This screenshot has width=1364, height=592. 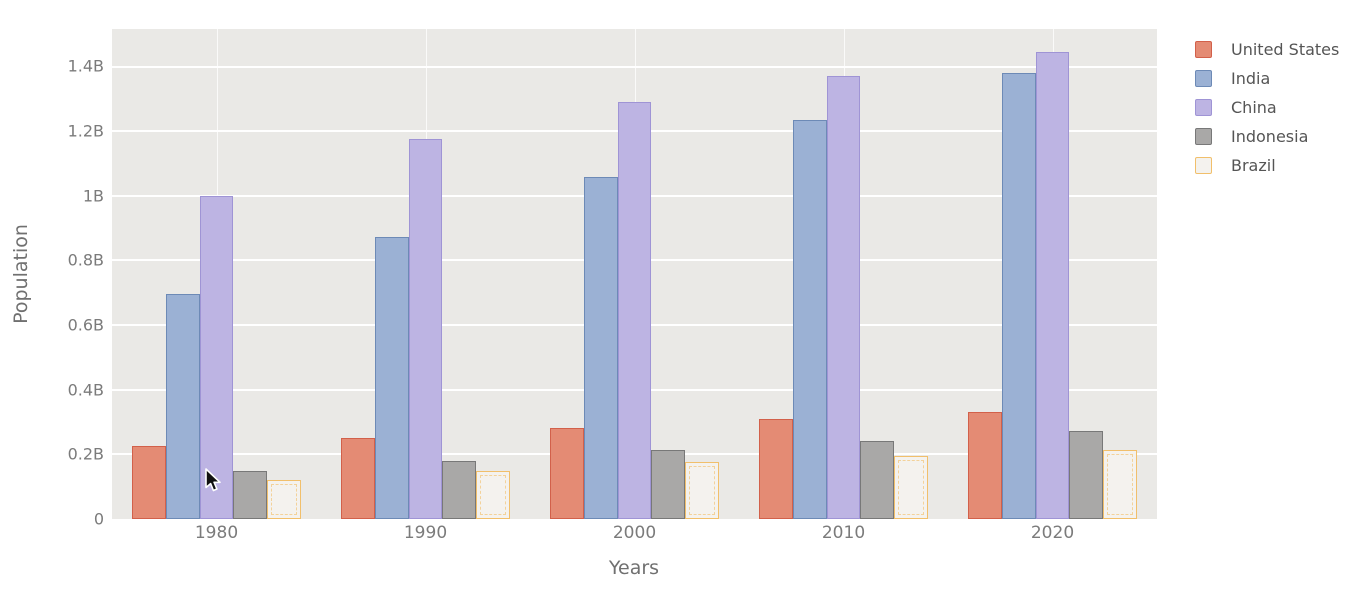 I want to click on x-tick-label-1980: 1980, so click(x=216, y=533).